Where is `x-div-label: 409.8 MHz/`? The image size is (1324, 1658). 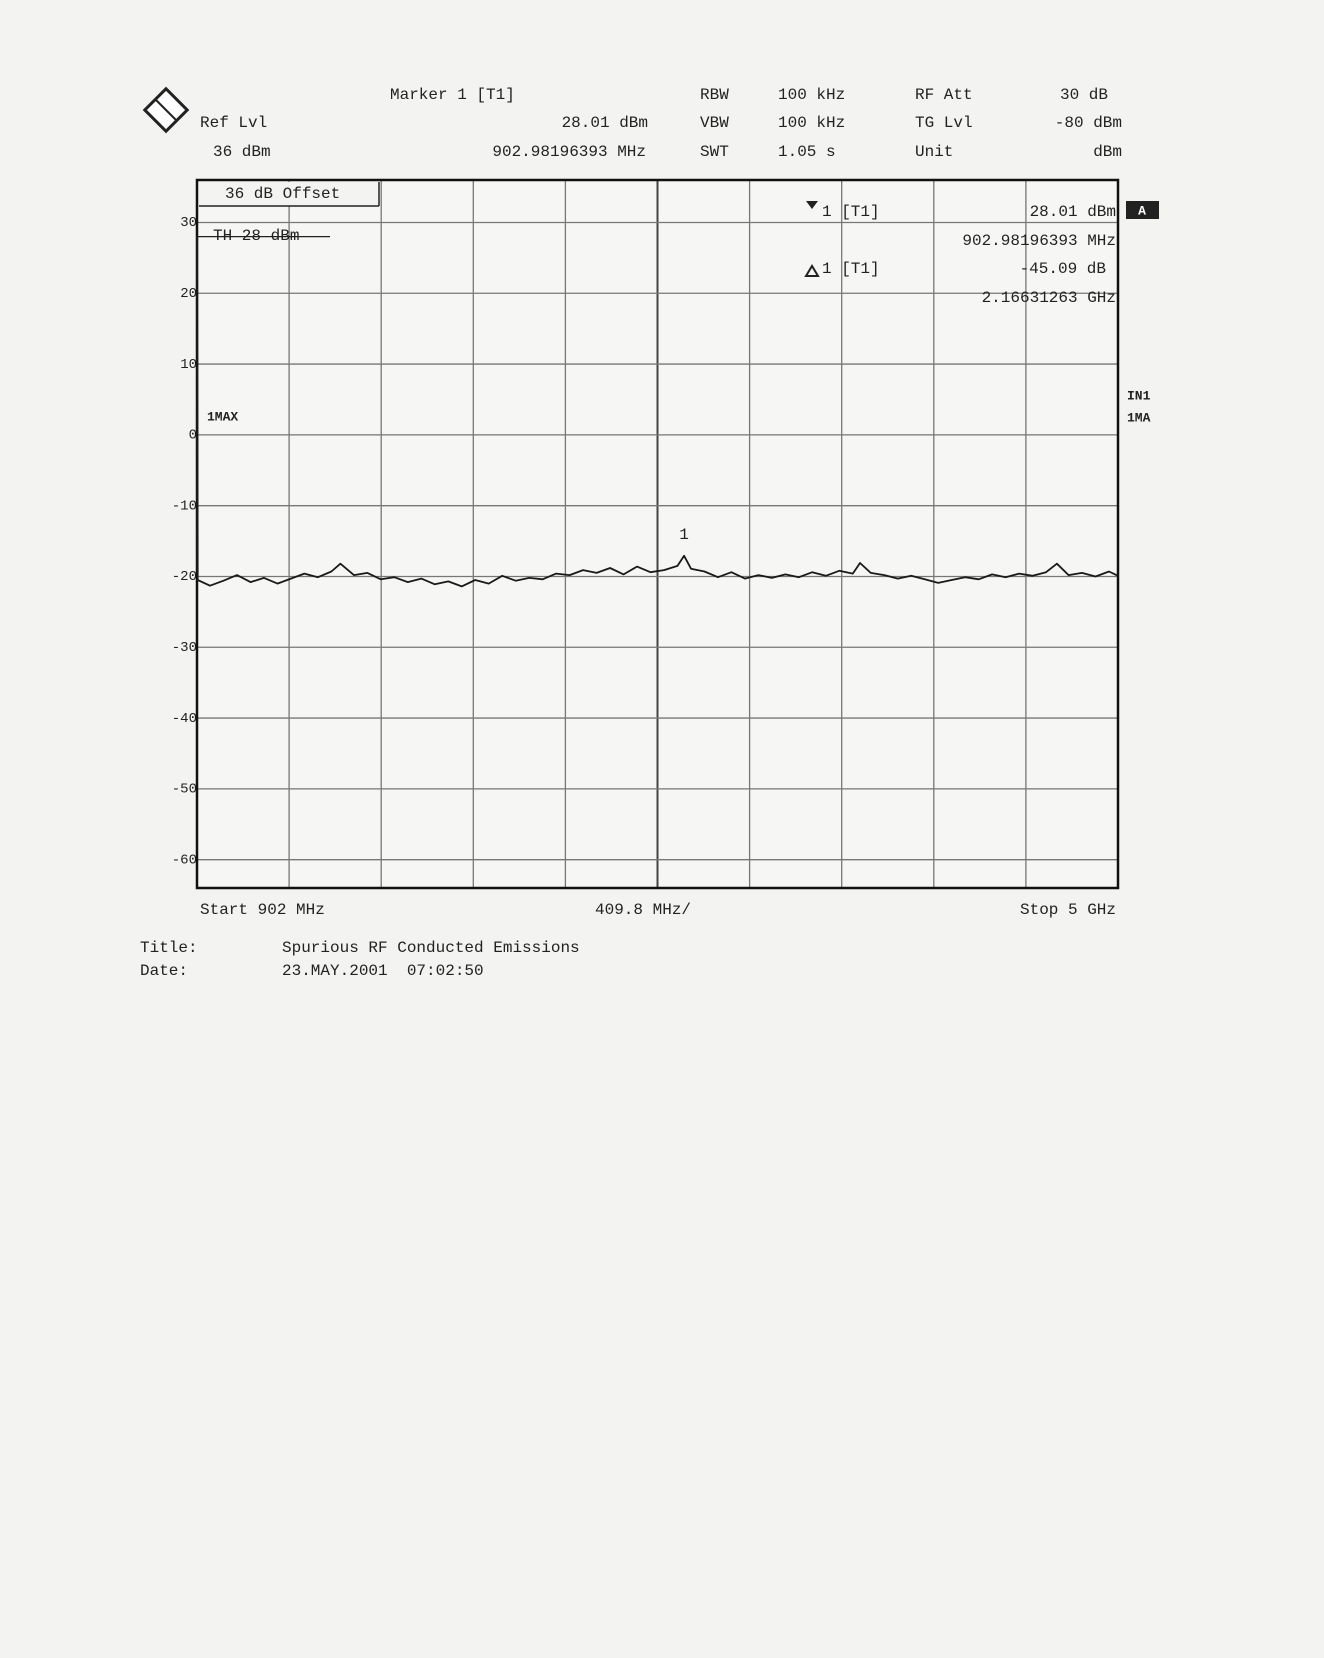 x-div-label: 409.8 MHz/ is located at coordinates (643, 910).